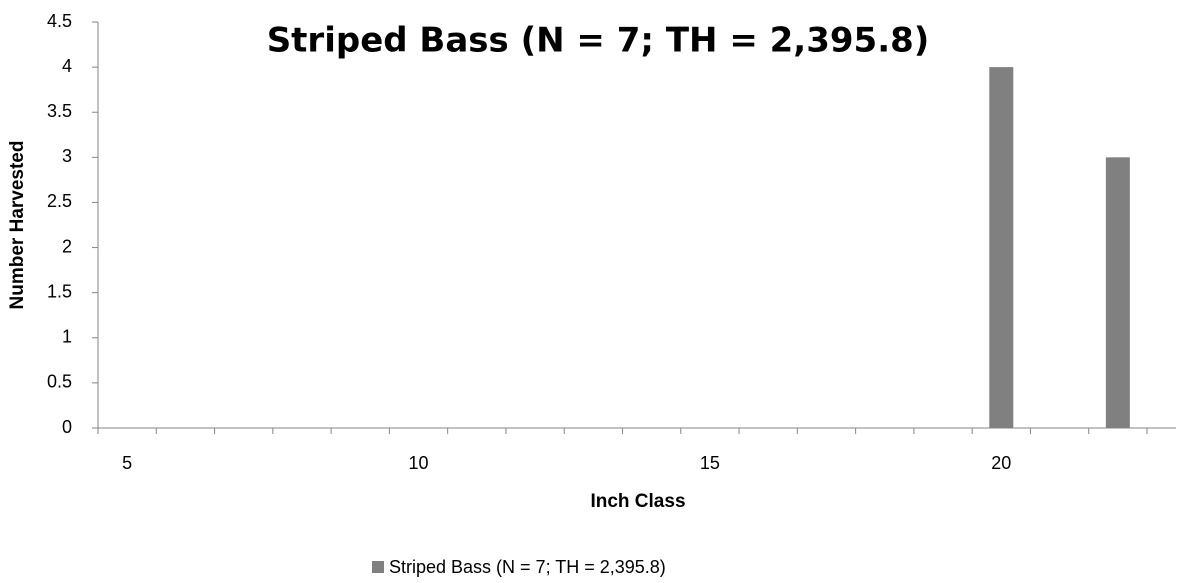  Describe the element at coordinates (67, 66) in the screenshot. I see `y-tick-label: 4` at that location.